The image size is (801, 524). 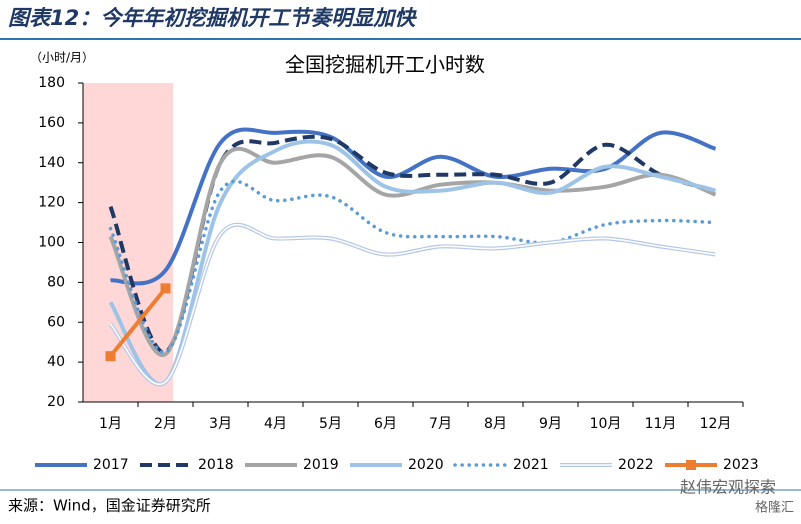 I want to click on legend-label: 2023, so click(x=741, y=465).